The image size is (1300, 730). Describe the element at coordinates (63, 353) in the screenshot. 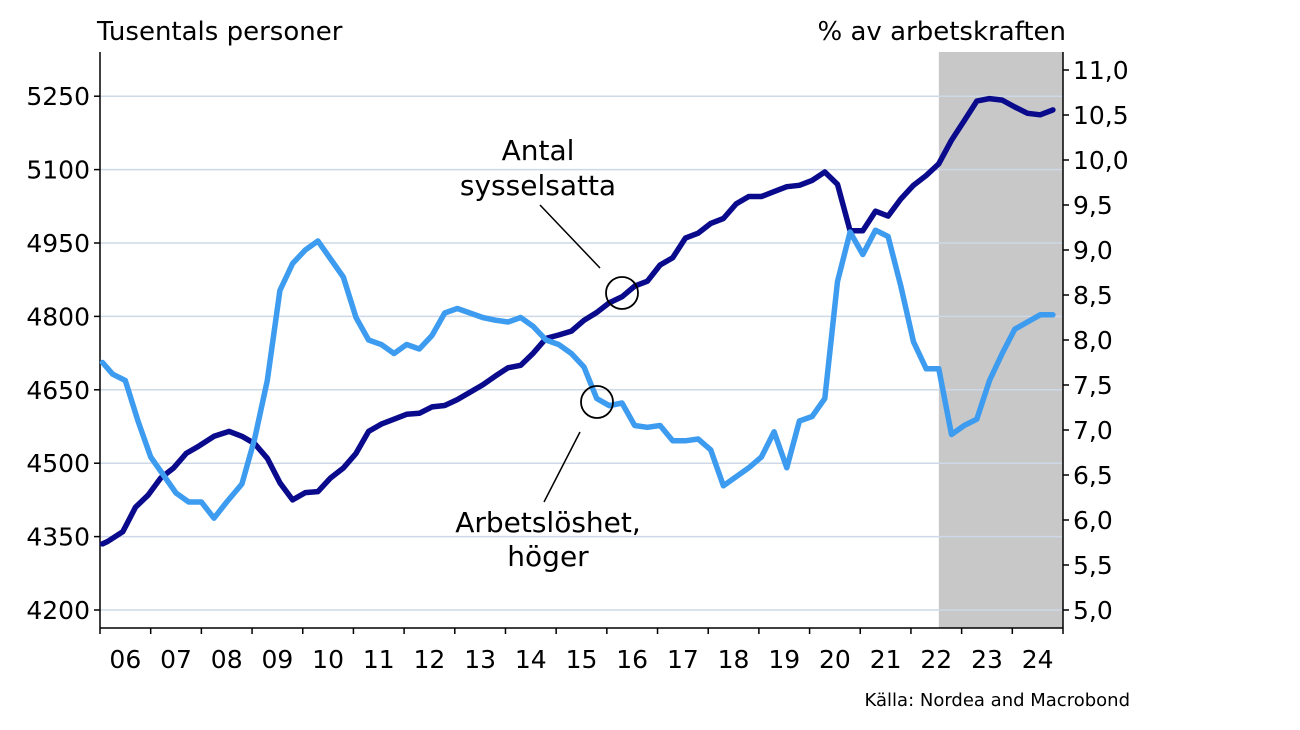

I see `left-axis-ticks: 4200 4350 4500 4650 4800 4950 5100 5250` at that location.